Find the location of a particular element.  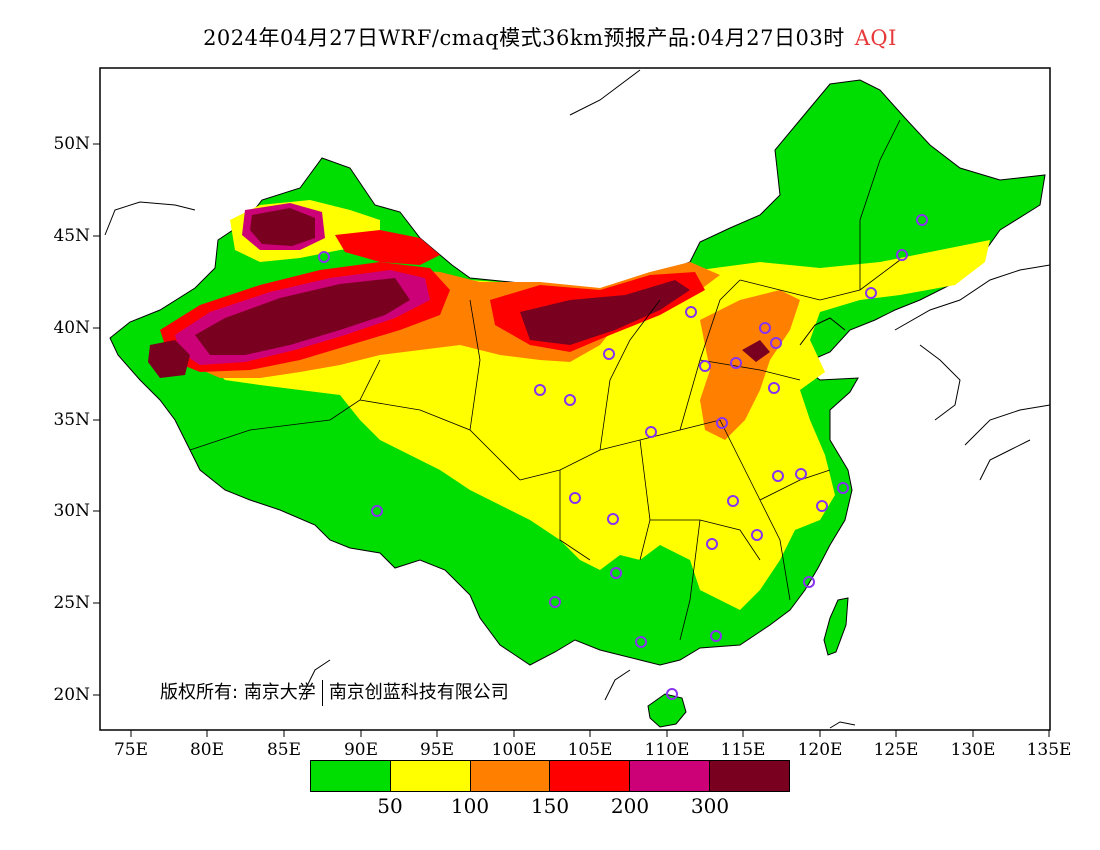

copyright-notice: 版权所有: 南京大学 南京创蓝科技有限公司 is located at coordinates (334, 692).